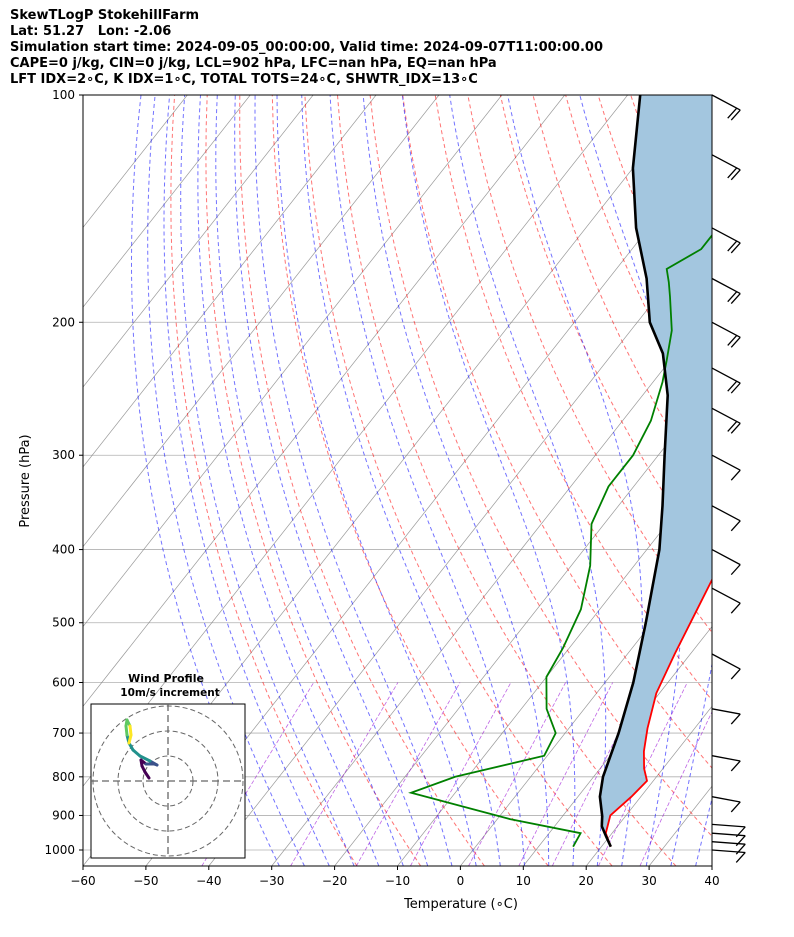 The width and height of the screenshot is (794, 937). What do you see at coordinates (63, 733) in the screenshot?
I see `y-tick-label: 700` at bounding box center [63, 733].